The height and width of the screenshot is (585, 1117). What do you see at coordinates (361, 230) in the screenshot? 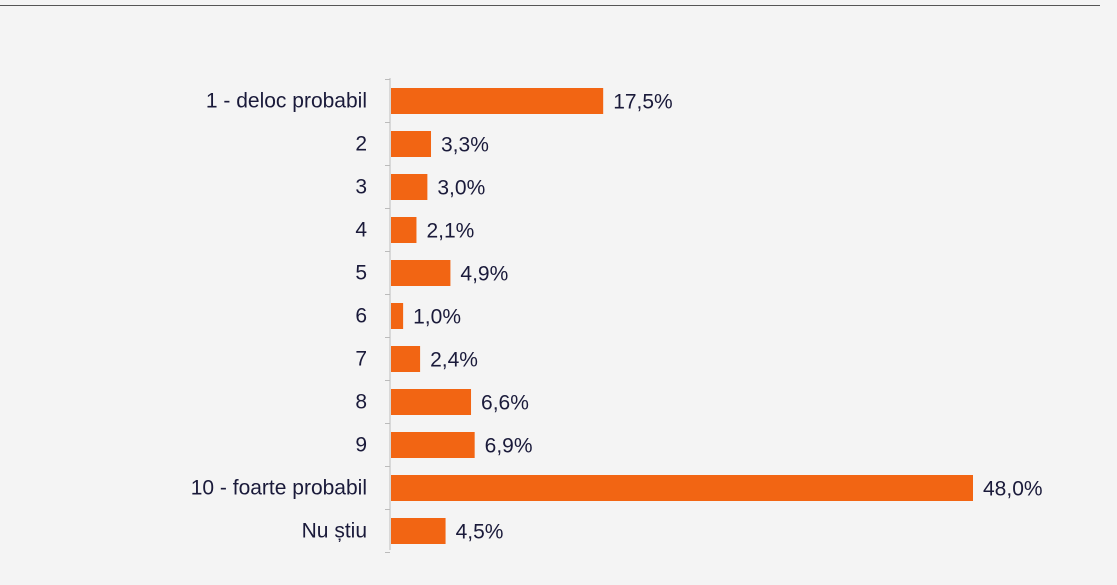
I see `category-label: 4` at bounding box center [361, 230].